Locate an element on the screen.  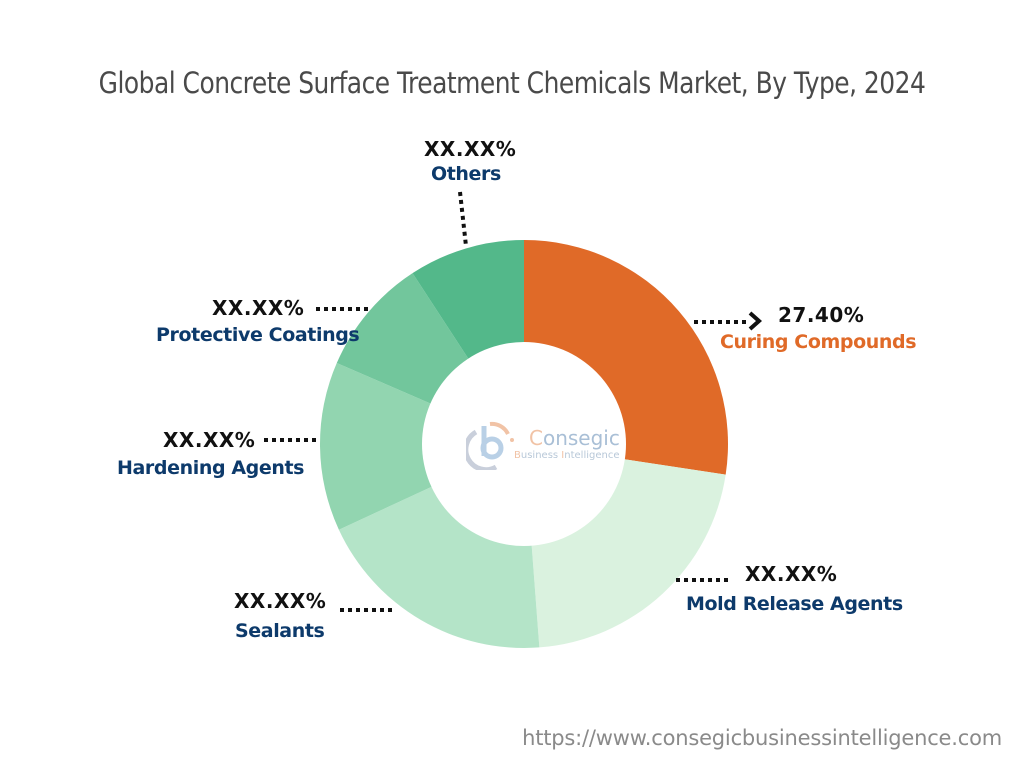
leader-line-others is located at coordinates (463, 219).